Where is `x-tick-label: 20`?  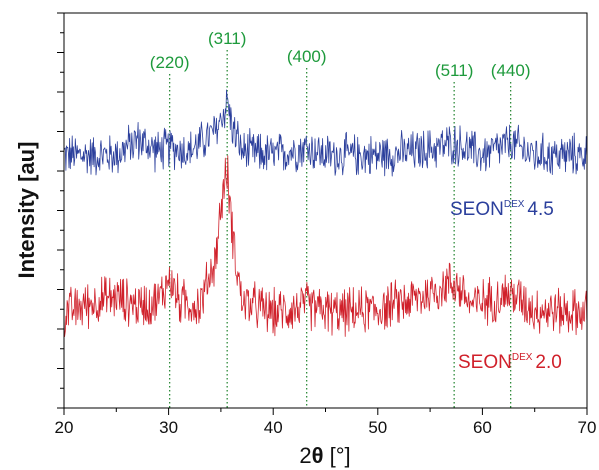 x-tick-label: 20 is located at coordinates (64, 427).